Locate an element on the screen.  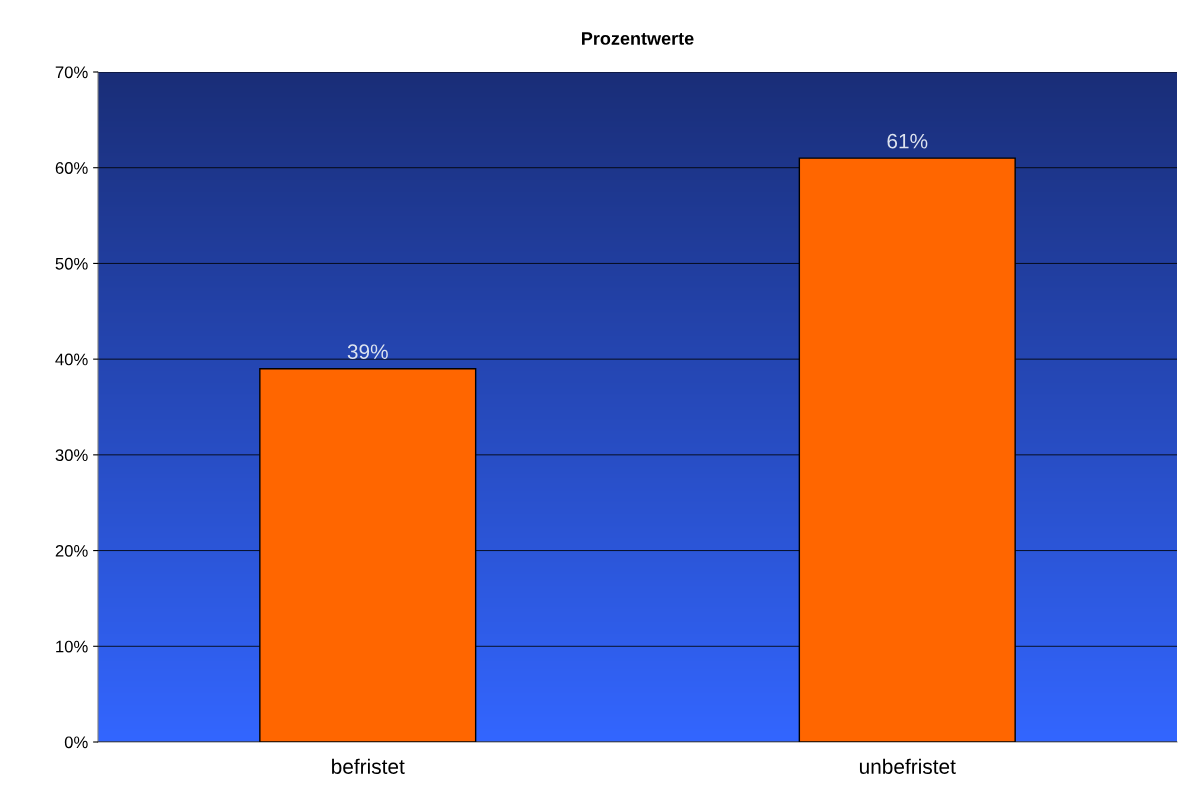
y-tick-label: 20% is located at coordinates (71, 550).